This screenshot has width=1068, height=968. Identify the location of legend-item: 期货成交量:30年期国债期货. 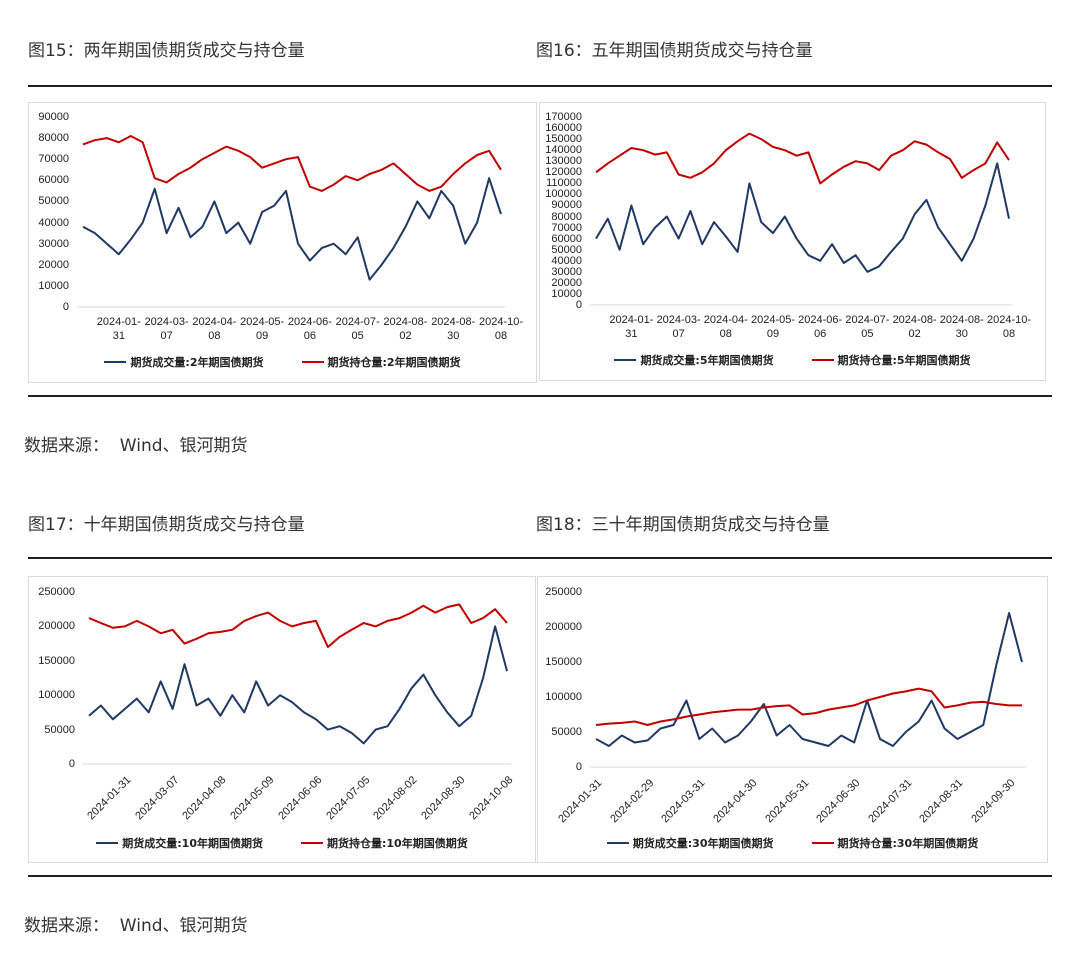
(690, 843).